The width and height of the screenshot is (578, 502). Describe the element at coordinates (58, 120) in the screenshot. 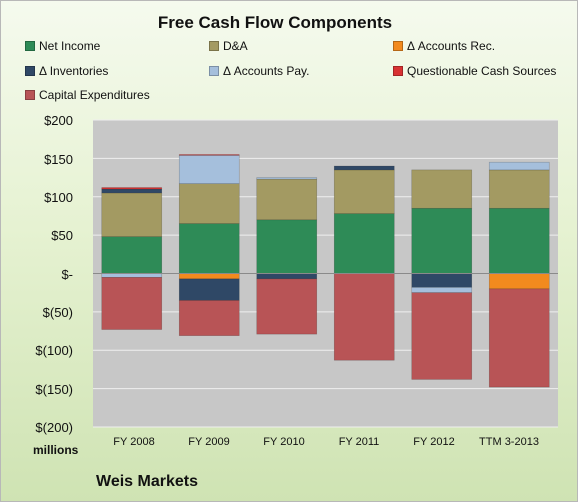

I see `y-tick-label: $200` at that location.